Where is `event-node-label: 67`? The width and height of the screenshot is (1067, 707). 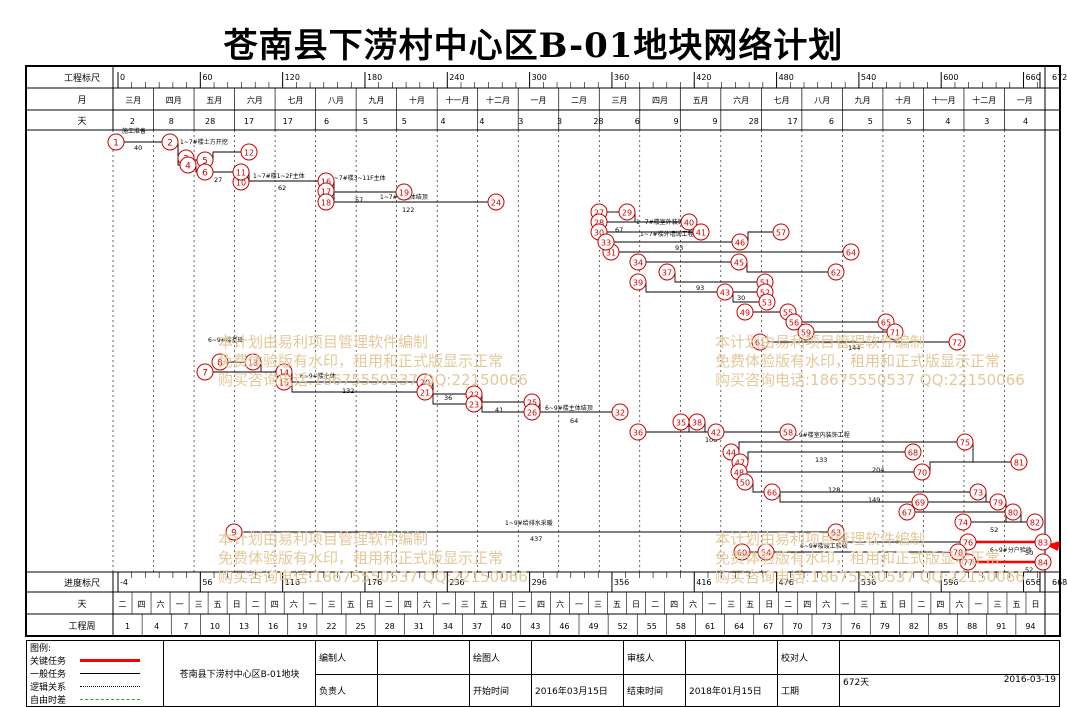 event-node-label: 67 is located at coordinates (907, 513).